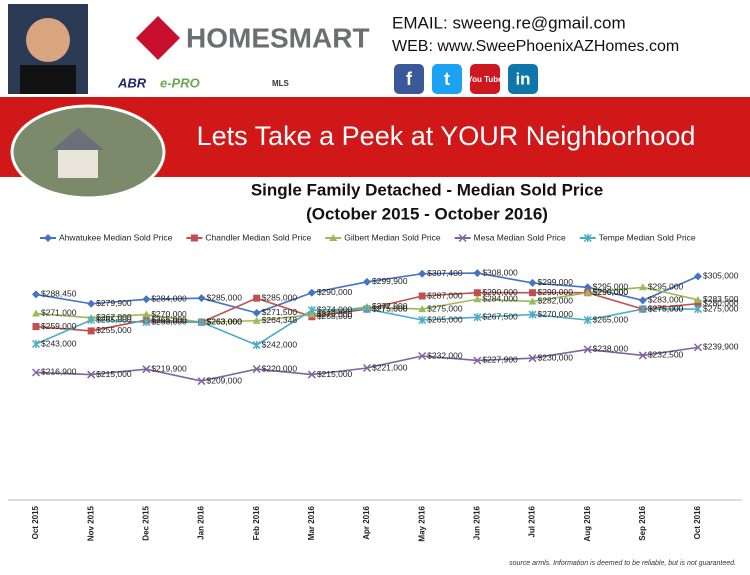 This screenshot has height=575, width=750. I want to click on data-label: $299,900, so click(390, 281).